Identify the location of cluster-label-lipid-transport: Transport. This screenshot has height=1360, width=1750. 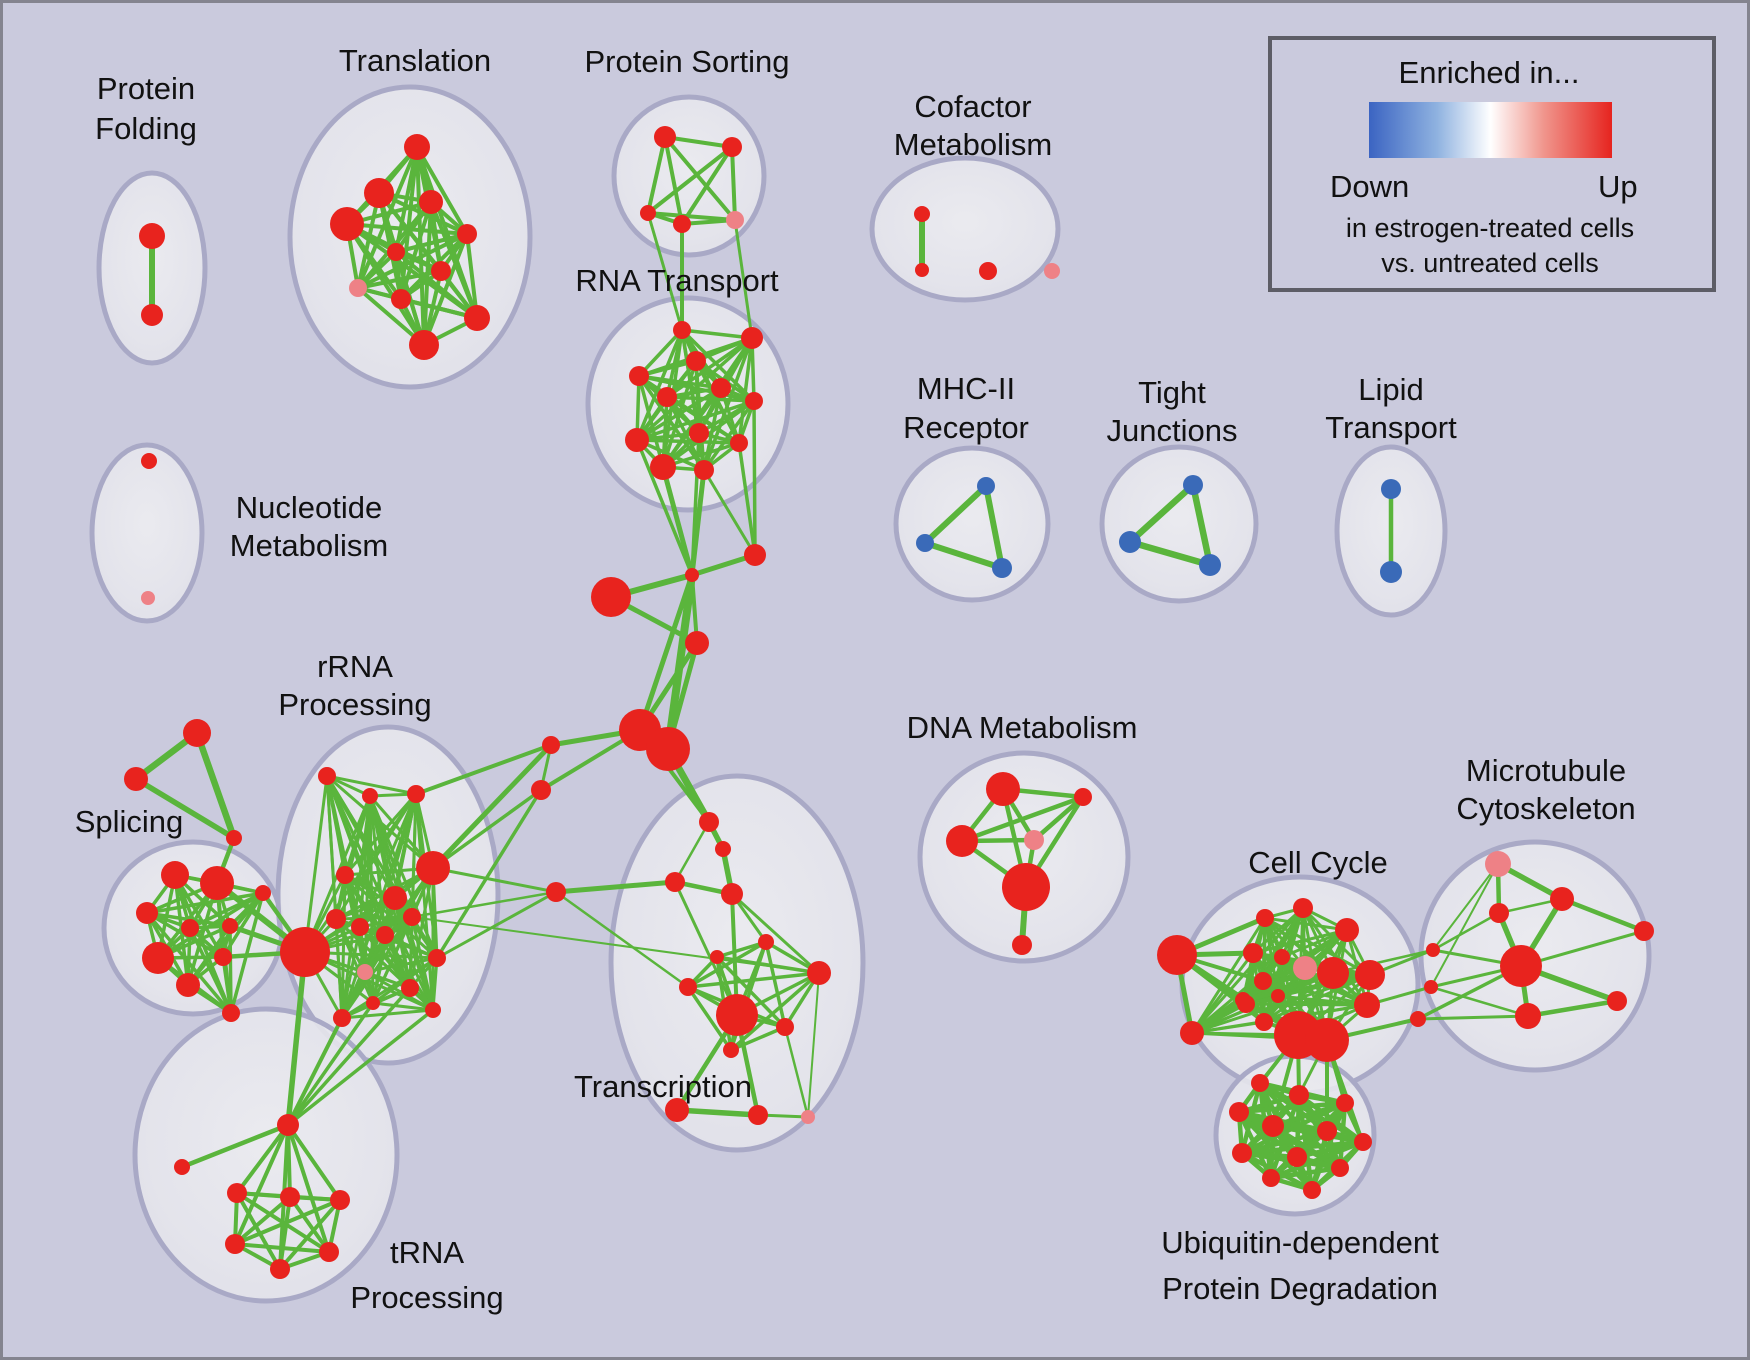
(1391, 427).